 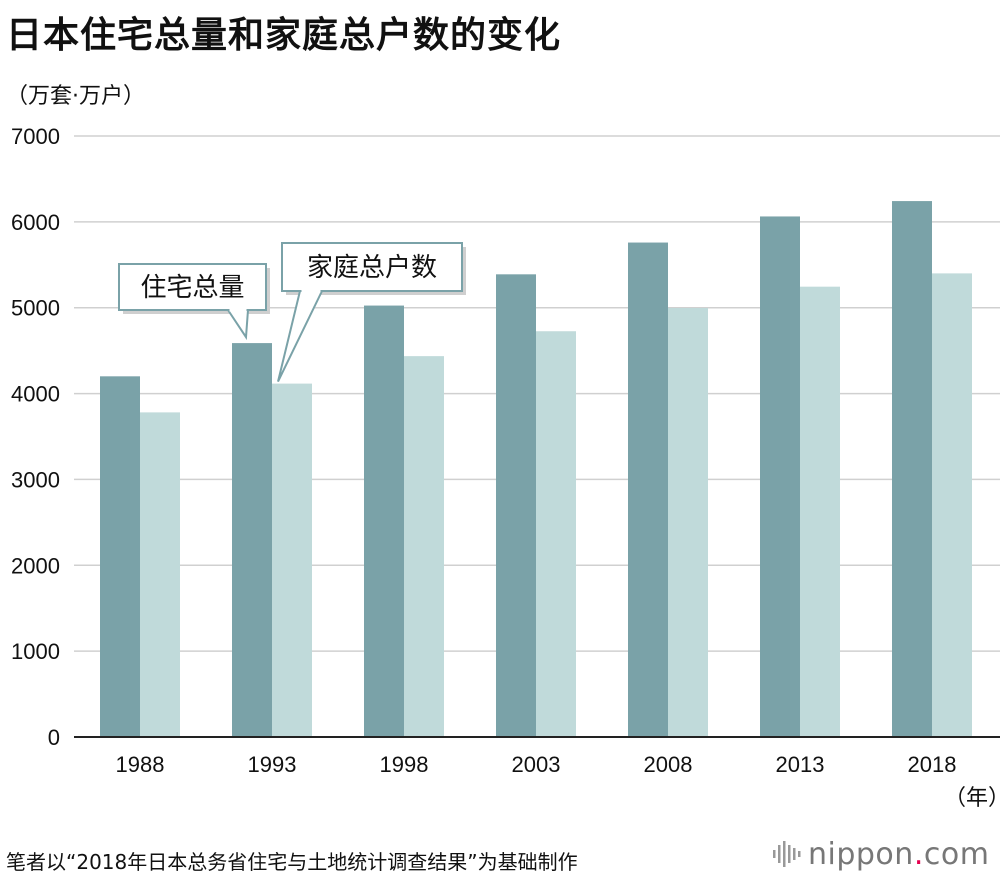 What do you see at coordinates (75, 96) in the screenshot?
I see `y-axis-unit-label: （万套·万户）` at bounding box center [75, 96].